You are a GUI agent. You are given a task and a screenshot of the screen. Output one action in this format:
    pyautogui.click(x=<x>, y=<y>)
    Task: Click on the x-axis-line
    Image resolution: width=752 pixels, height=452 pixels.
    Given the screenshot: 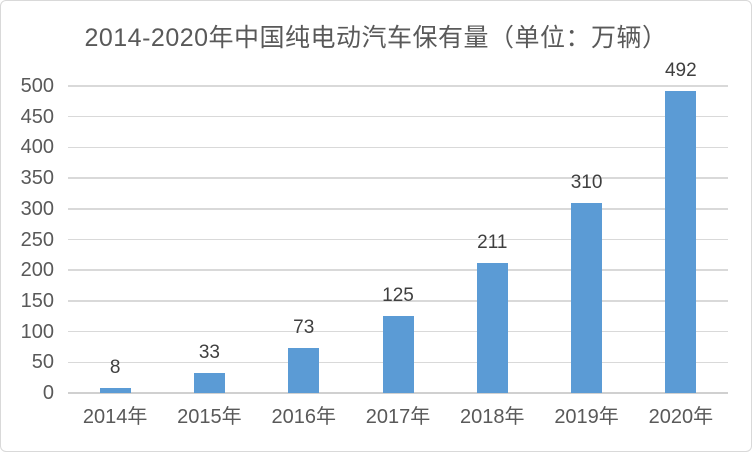 What is the action you would take?
    pyautogui.click(x=398, y=393)
    